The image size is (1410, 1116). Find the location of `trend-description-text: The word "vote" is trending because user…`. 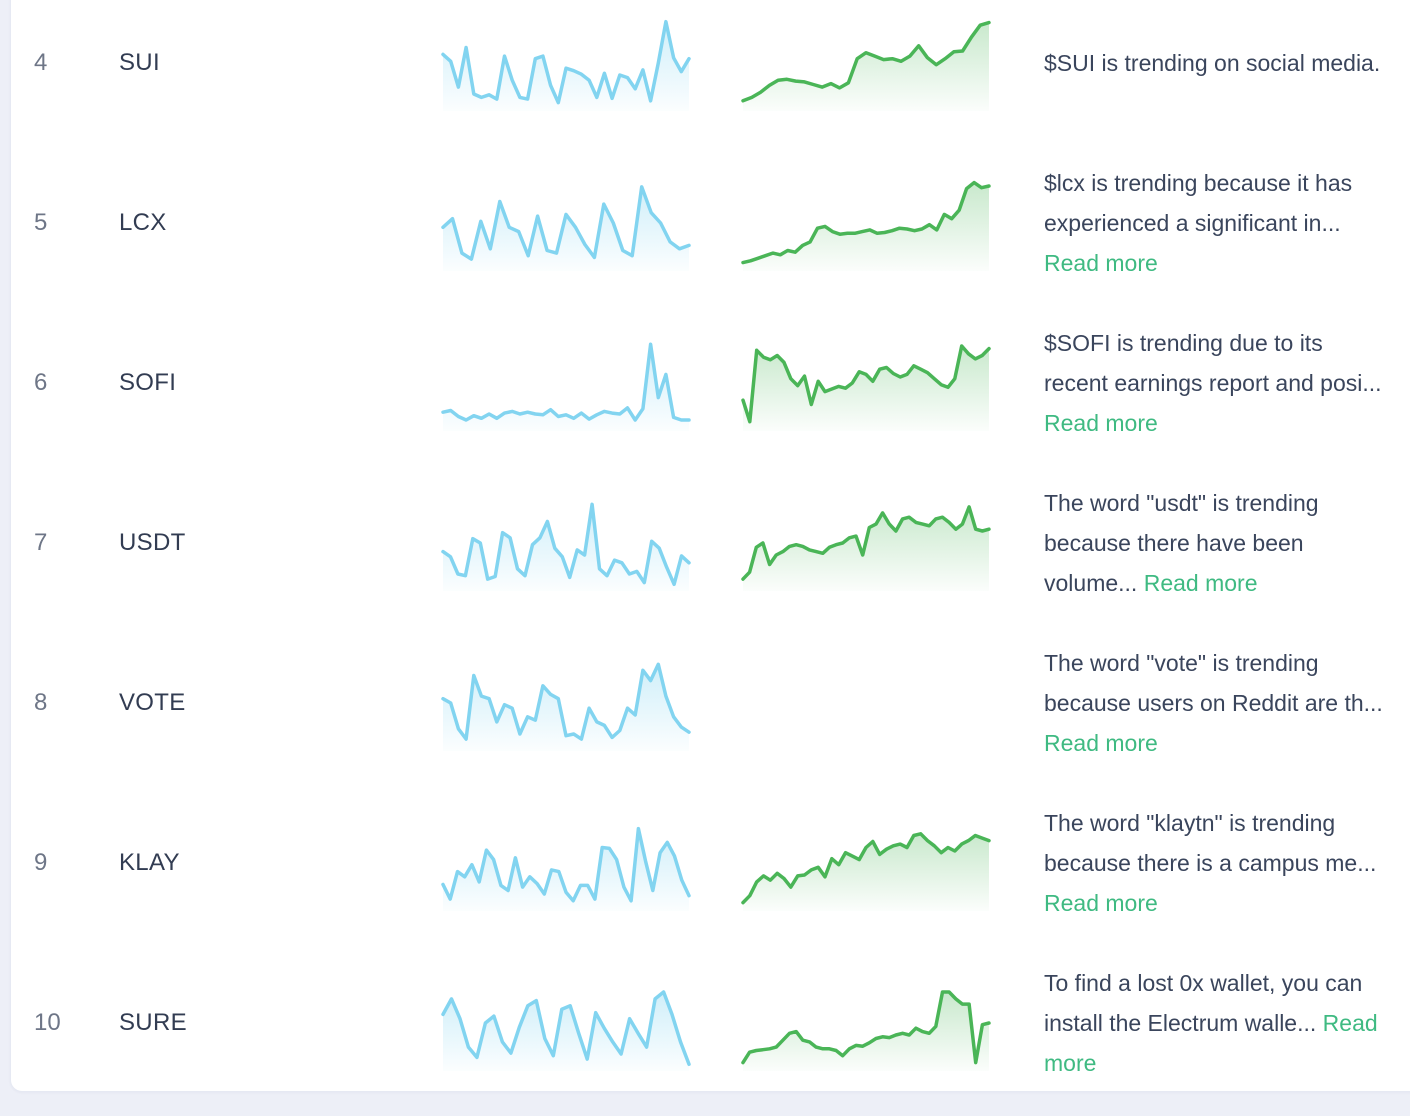

trend-description-text: The word "vote" is trending because user… is located at coordinates (1213, 683).